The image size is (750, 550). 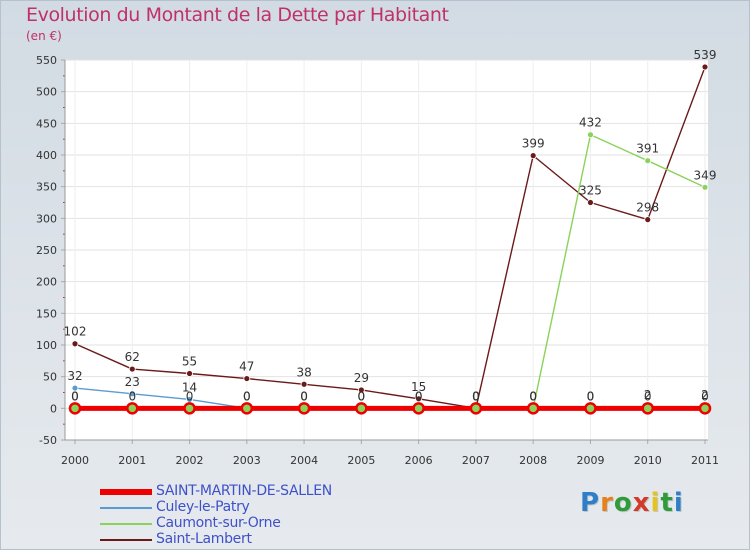 I want to click on data-label: 325, so click(x=590, y=191).